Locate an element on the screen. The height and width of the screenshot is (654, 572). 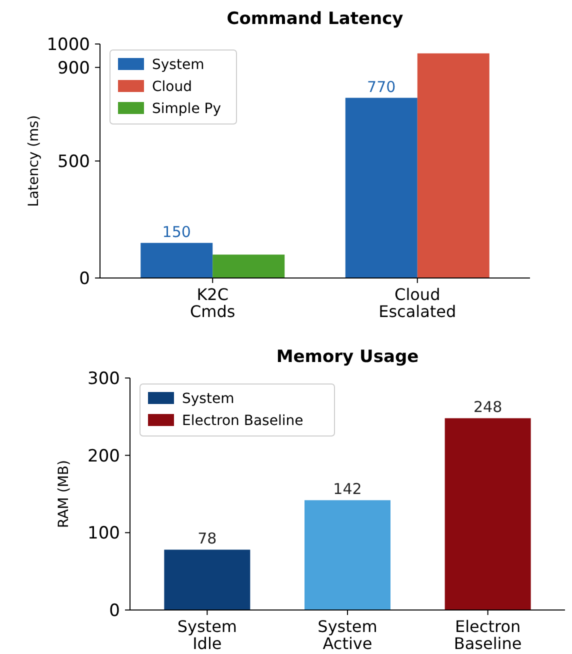
x-tick-label: System Active is located at coordinates (348, 635).